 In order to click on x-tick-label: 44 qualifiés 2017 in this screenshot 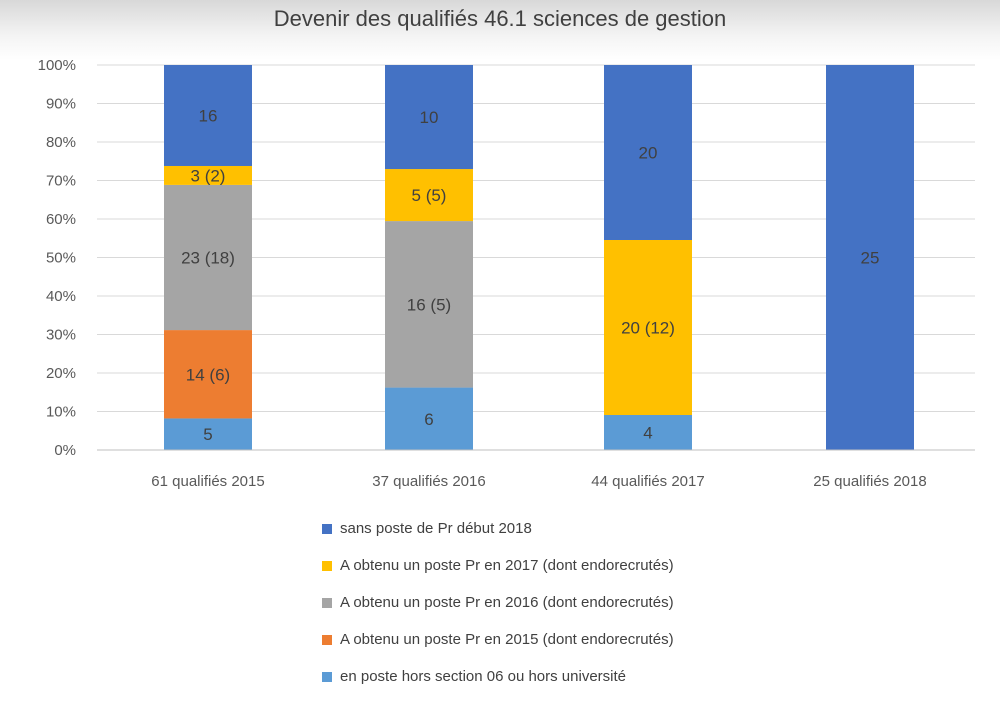, I will do `click(647, 481)`.